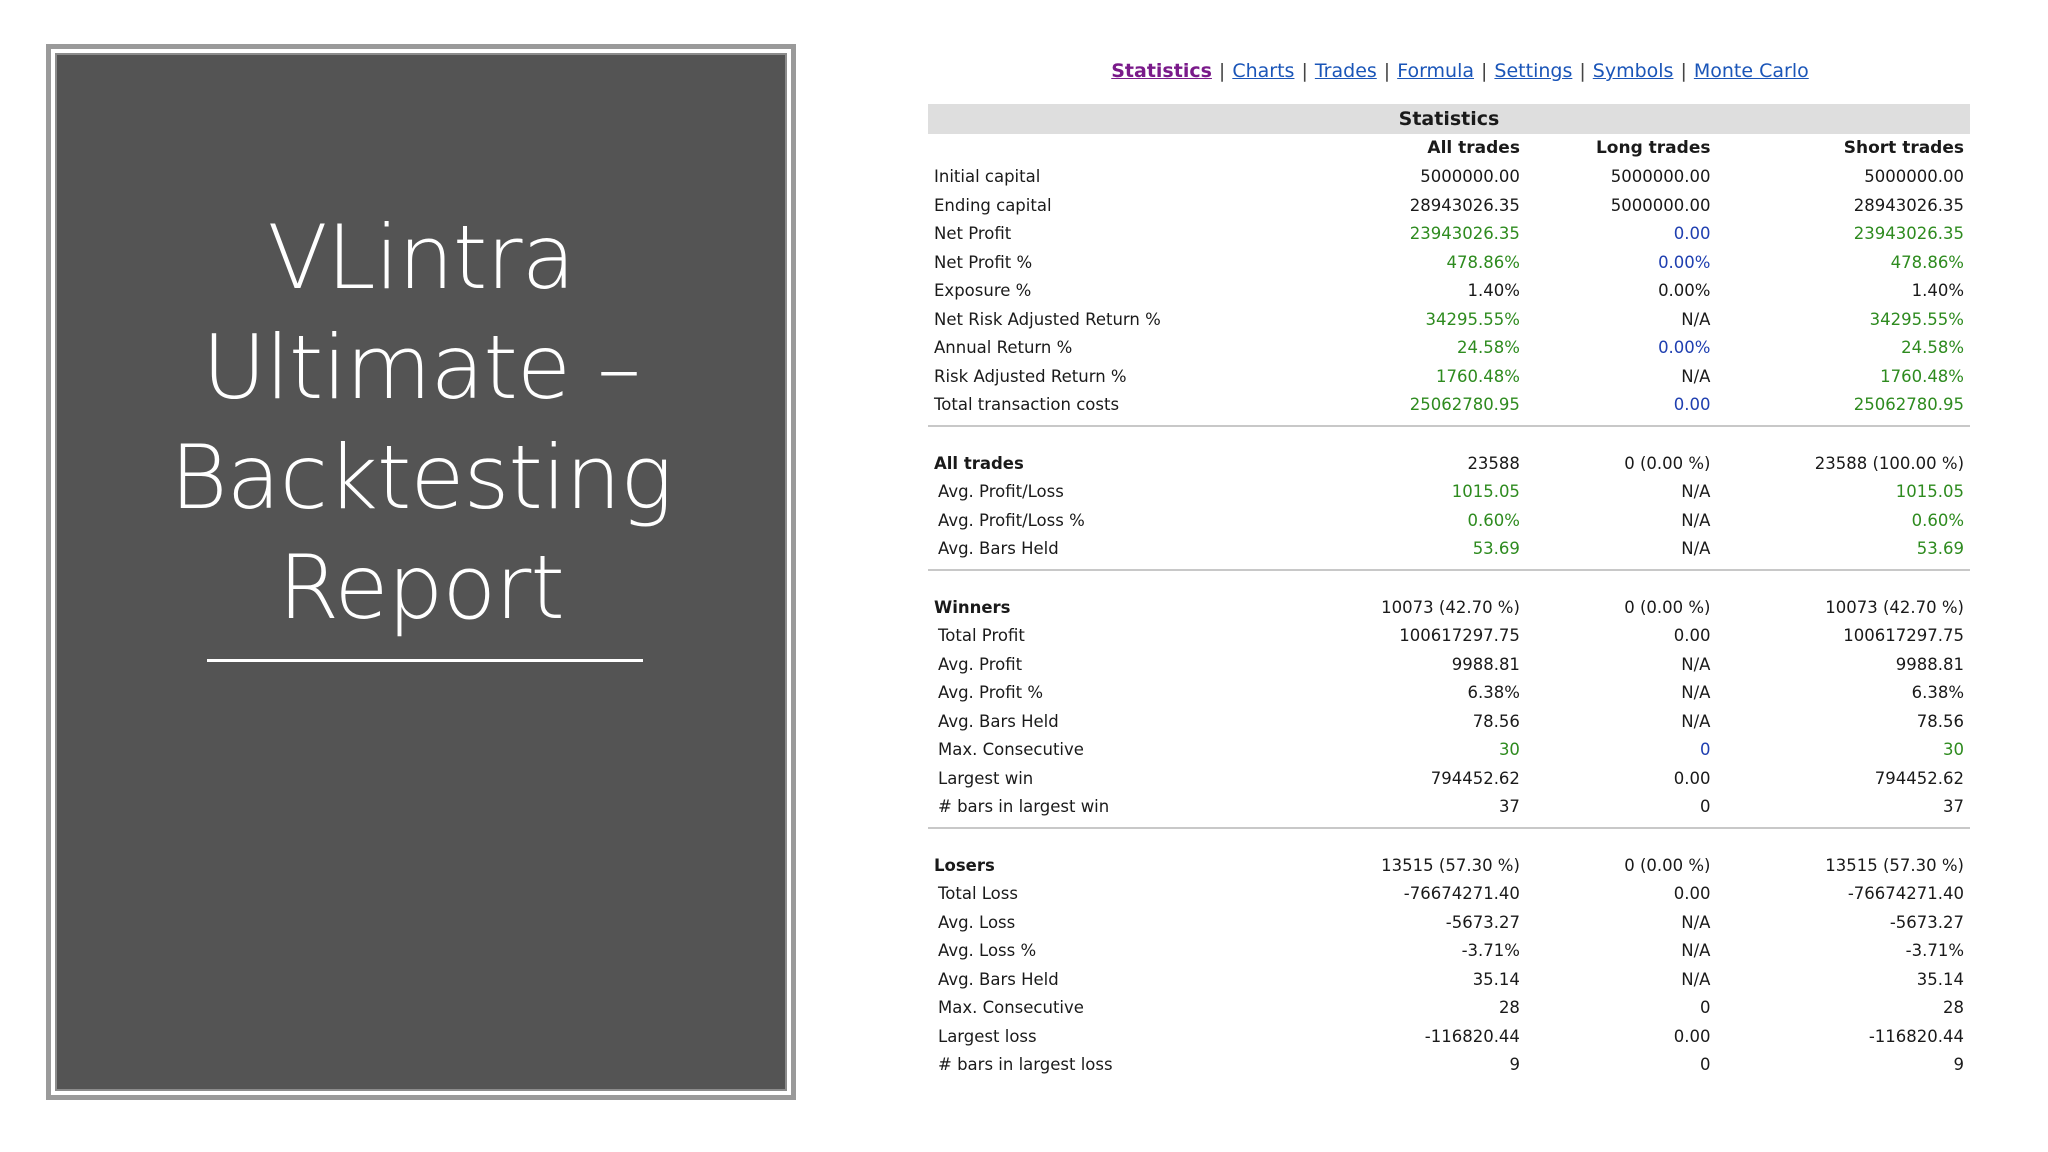 The height and width of the screenshot is (1152, 2048). What do you see at coordinates (1449, 492) in the screenshot?
I see `table-row: Avg. Profit/Loss 1015.05 N/A 1015.05` at bounding box center [1449, 492].